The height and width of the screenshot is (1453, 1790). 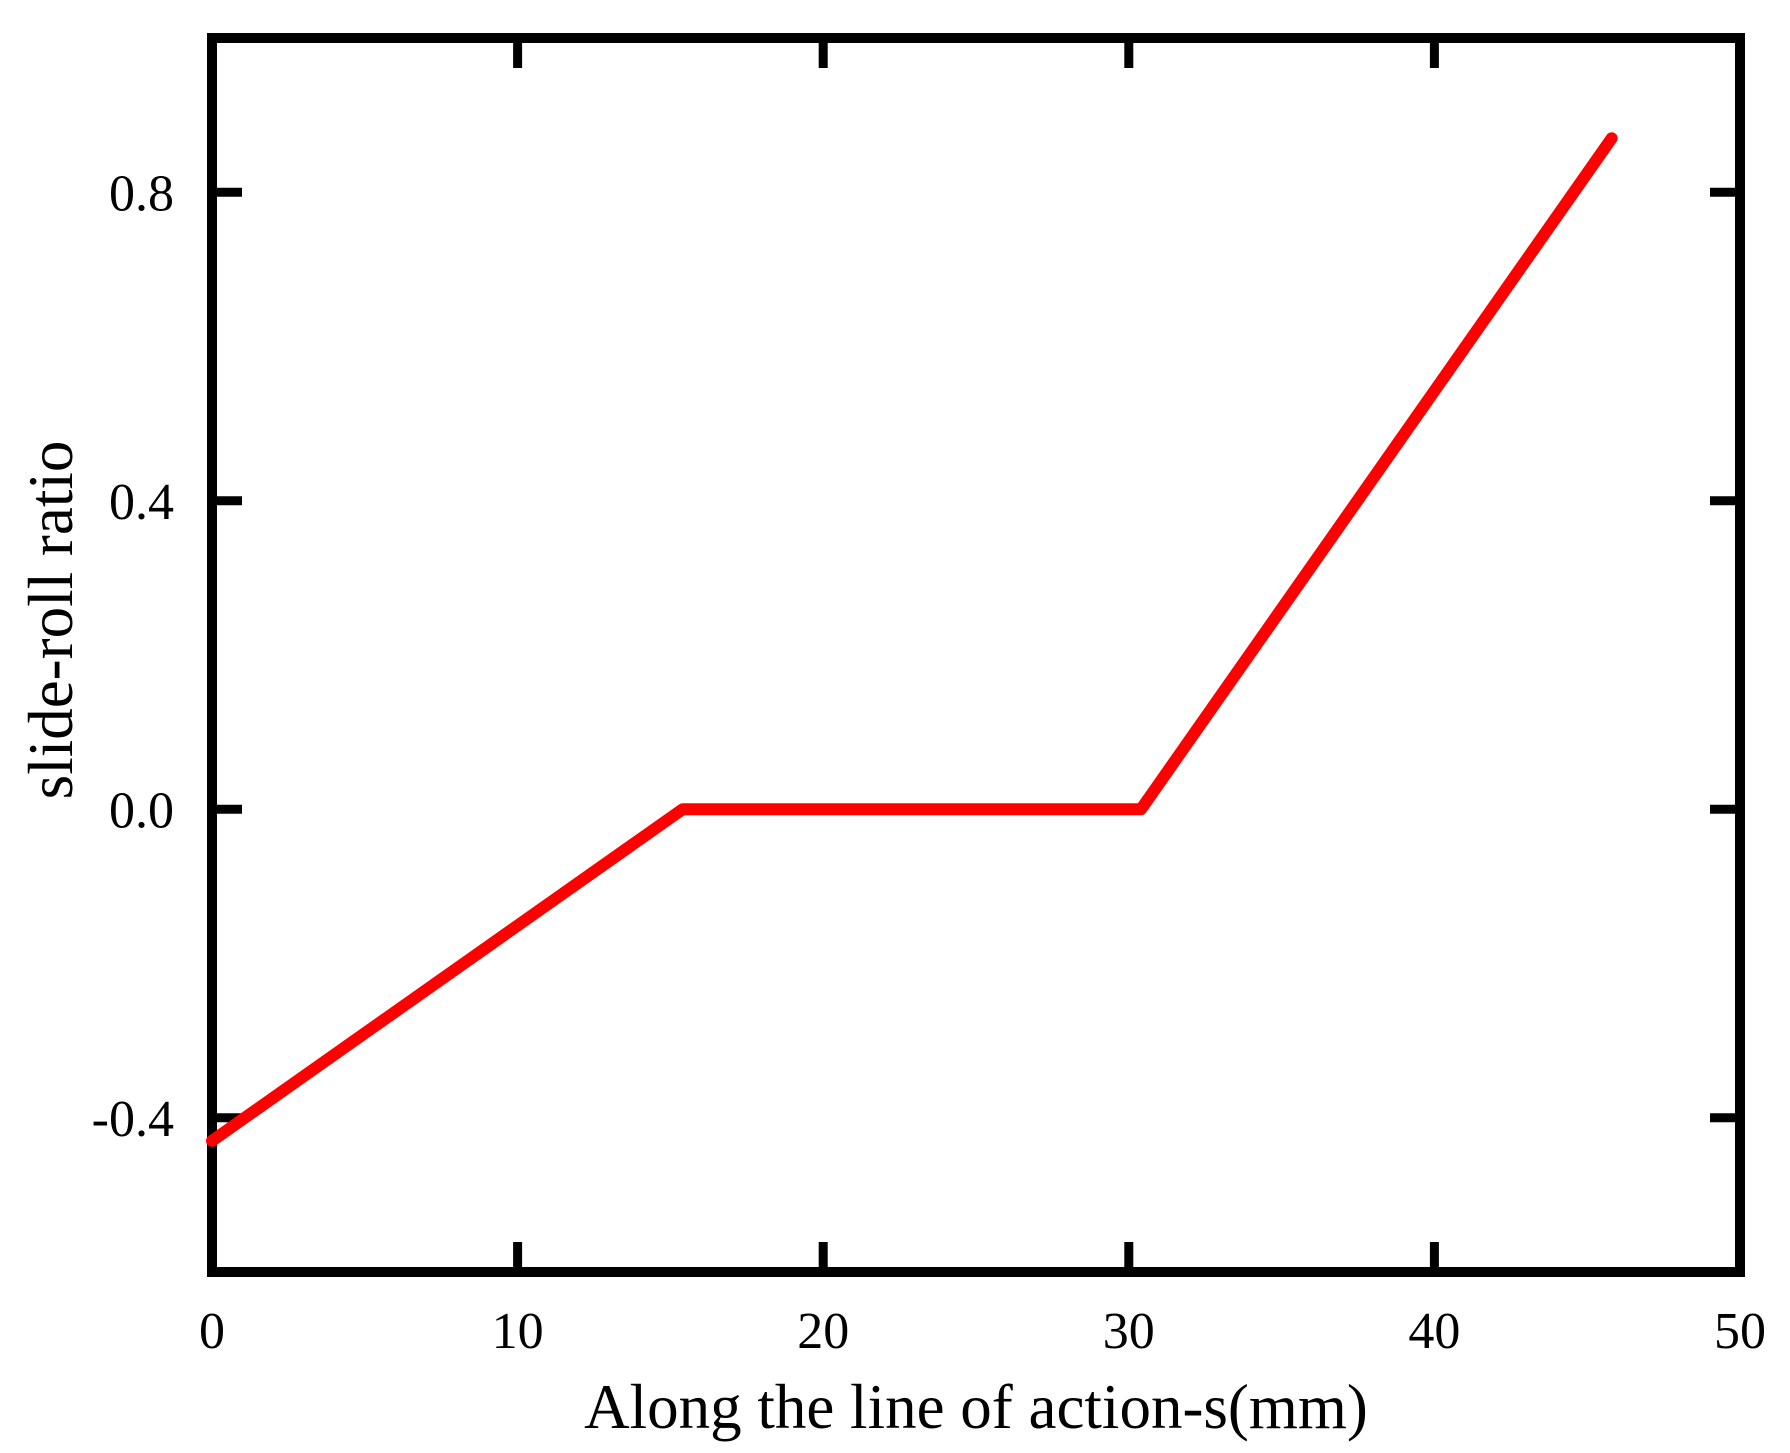 What do you see at coordinates (141, 810) in the screenshot?
I see `y-tick-label: 0.0` at bounding box center [141, 810].